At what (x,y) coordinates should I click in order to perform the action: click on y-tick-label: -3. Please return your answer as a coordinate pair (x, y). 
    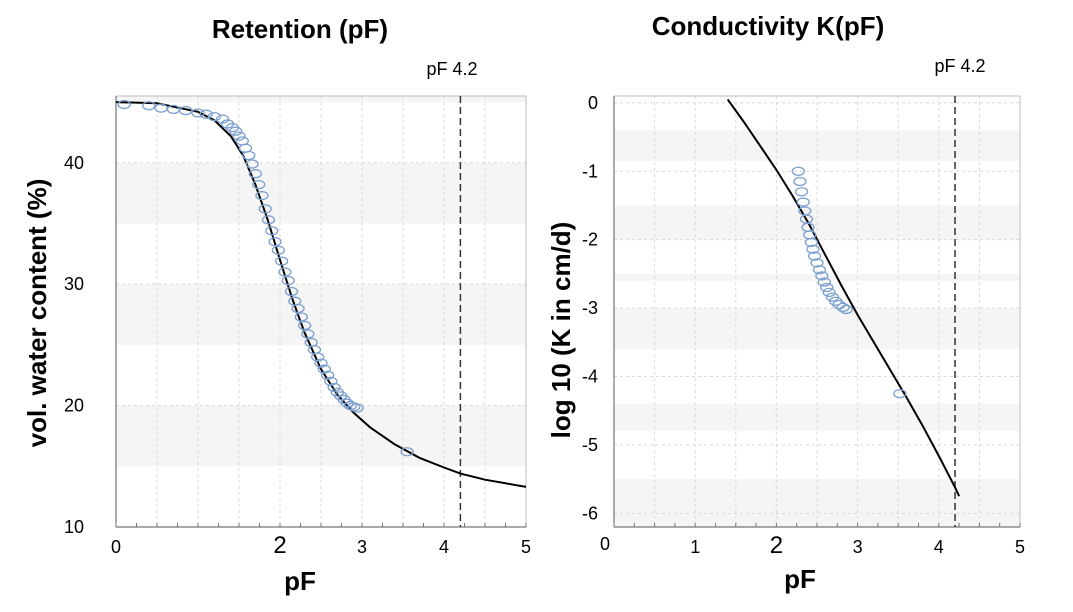
    Looking at the image, I should click on (590, 308).